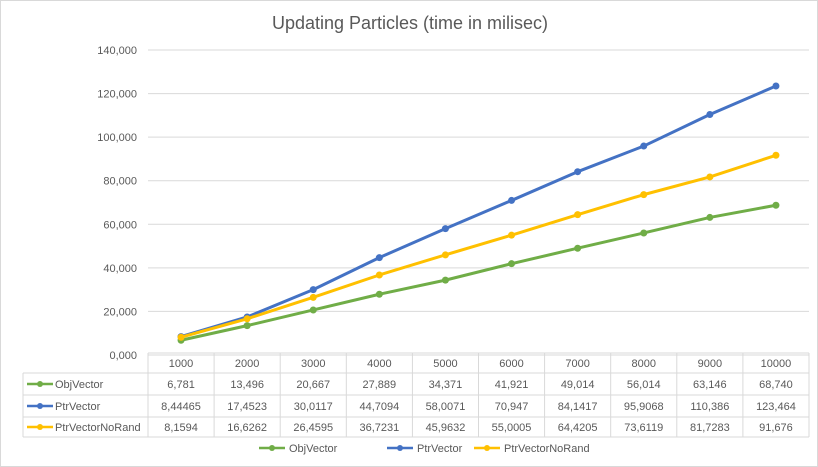  I want to click on table-cell: 45,9632, so click(446, 428).